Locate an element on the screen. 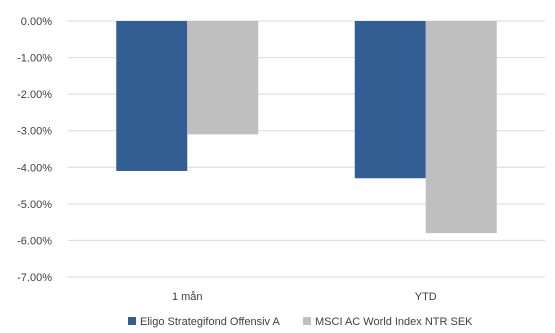 Image resolution: width=555 pixels, height=333 pixels. legend-label: Eligo Strategifond Offensiv A is located at coordinates (210, 322).